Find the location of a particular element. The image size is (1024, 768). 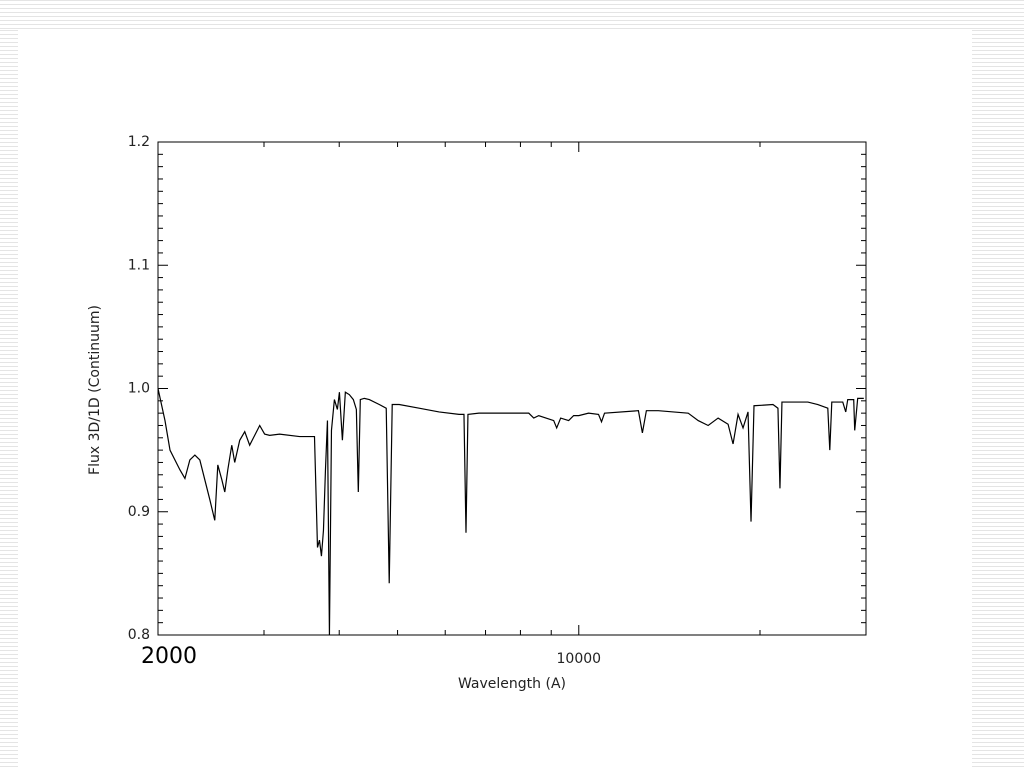

y-tick-label: 0.8 is located at coordinates (139, 635).